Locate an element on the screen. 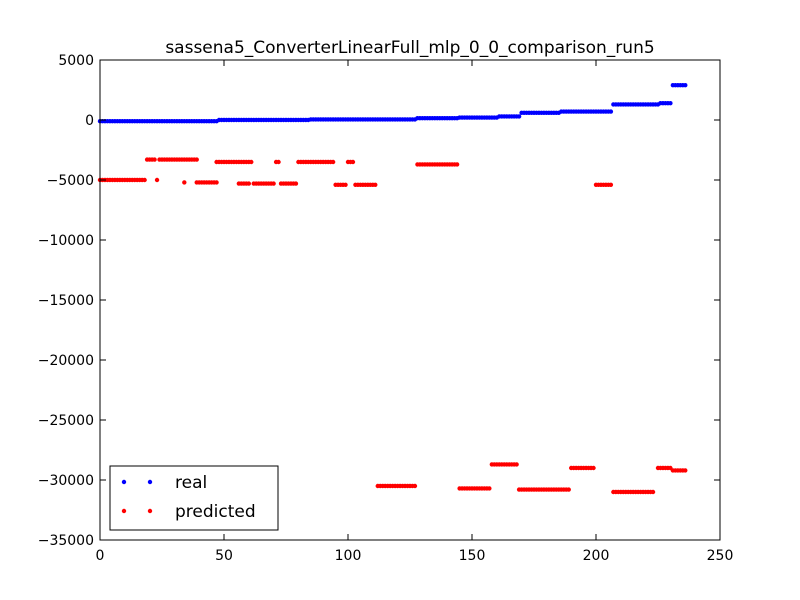 Image resolution: width=800 pixels, height=600 pixels. y-tick-label: −25000 is located at coordinates (66, 421).